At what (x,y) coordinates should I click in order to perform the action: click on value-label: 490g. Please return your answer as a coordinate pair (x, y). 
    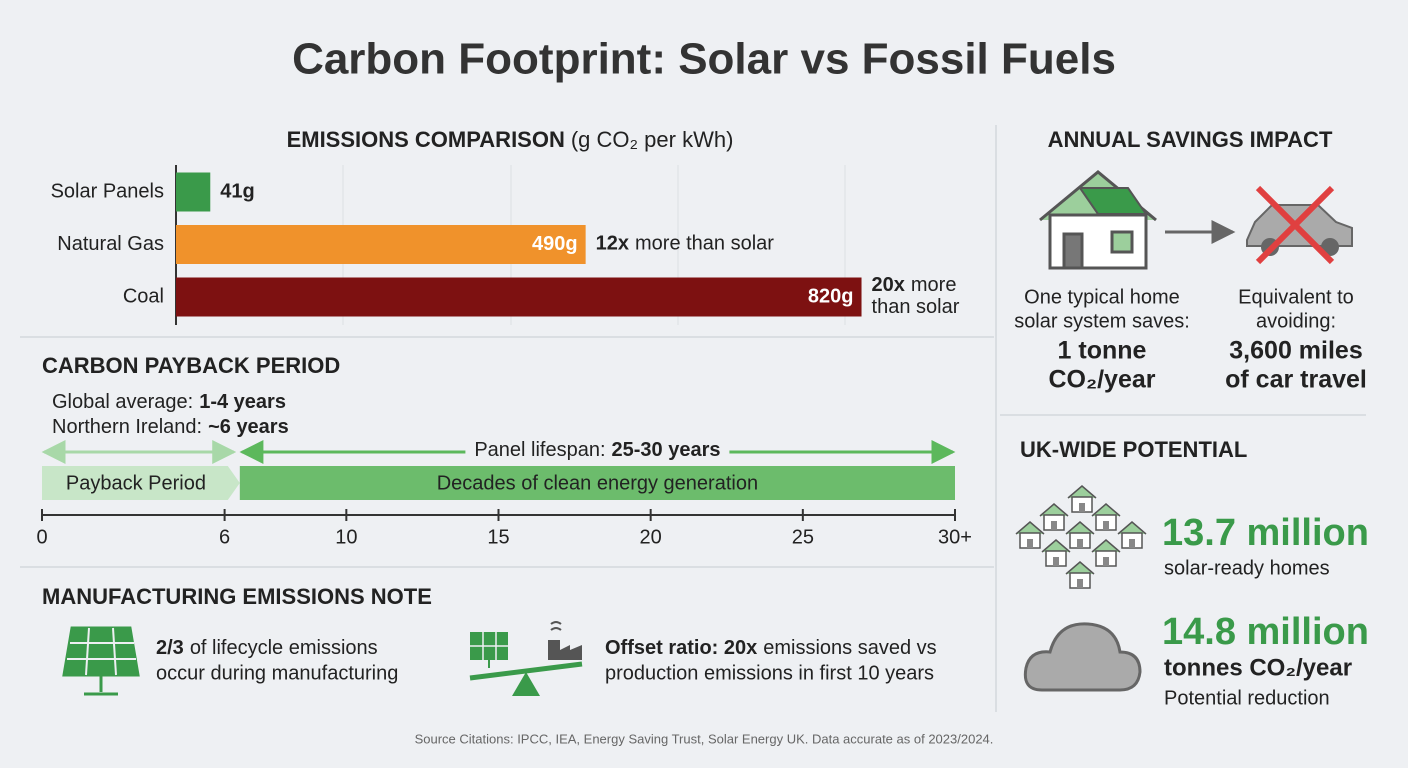
    Looking at the image, I should click on (555, 244).